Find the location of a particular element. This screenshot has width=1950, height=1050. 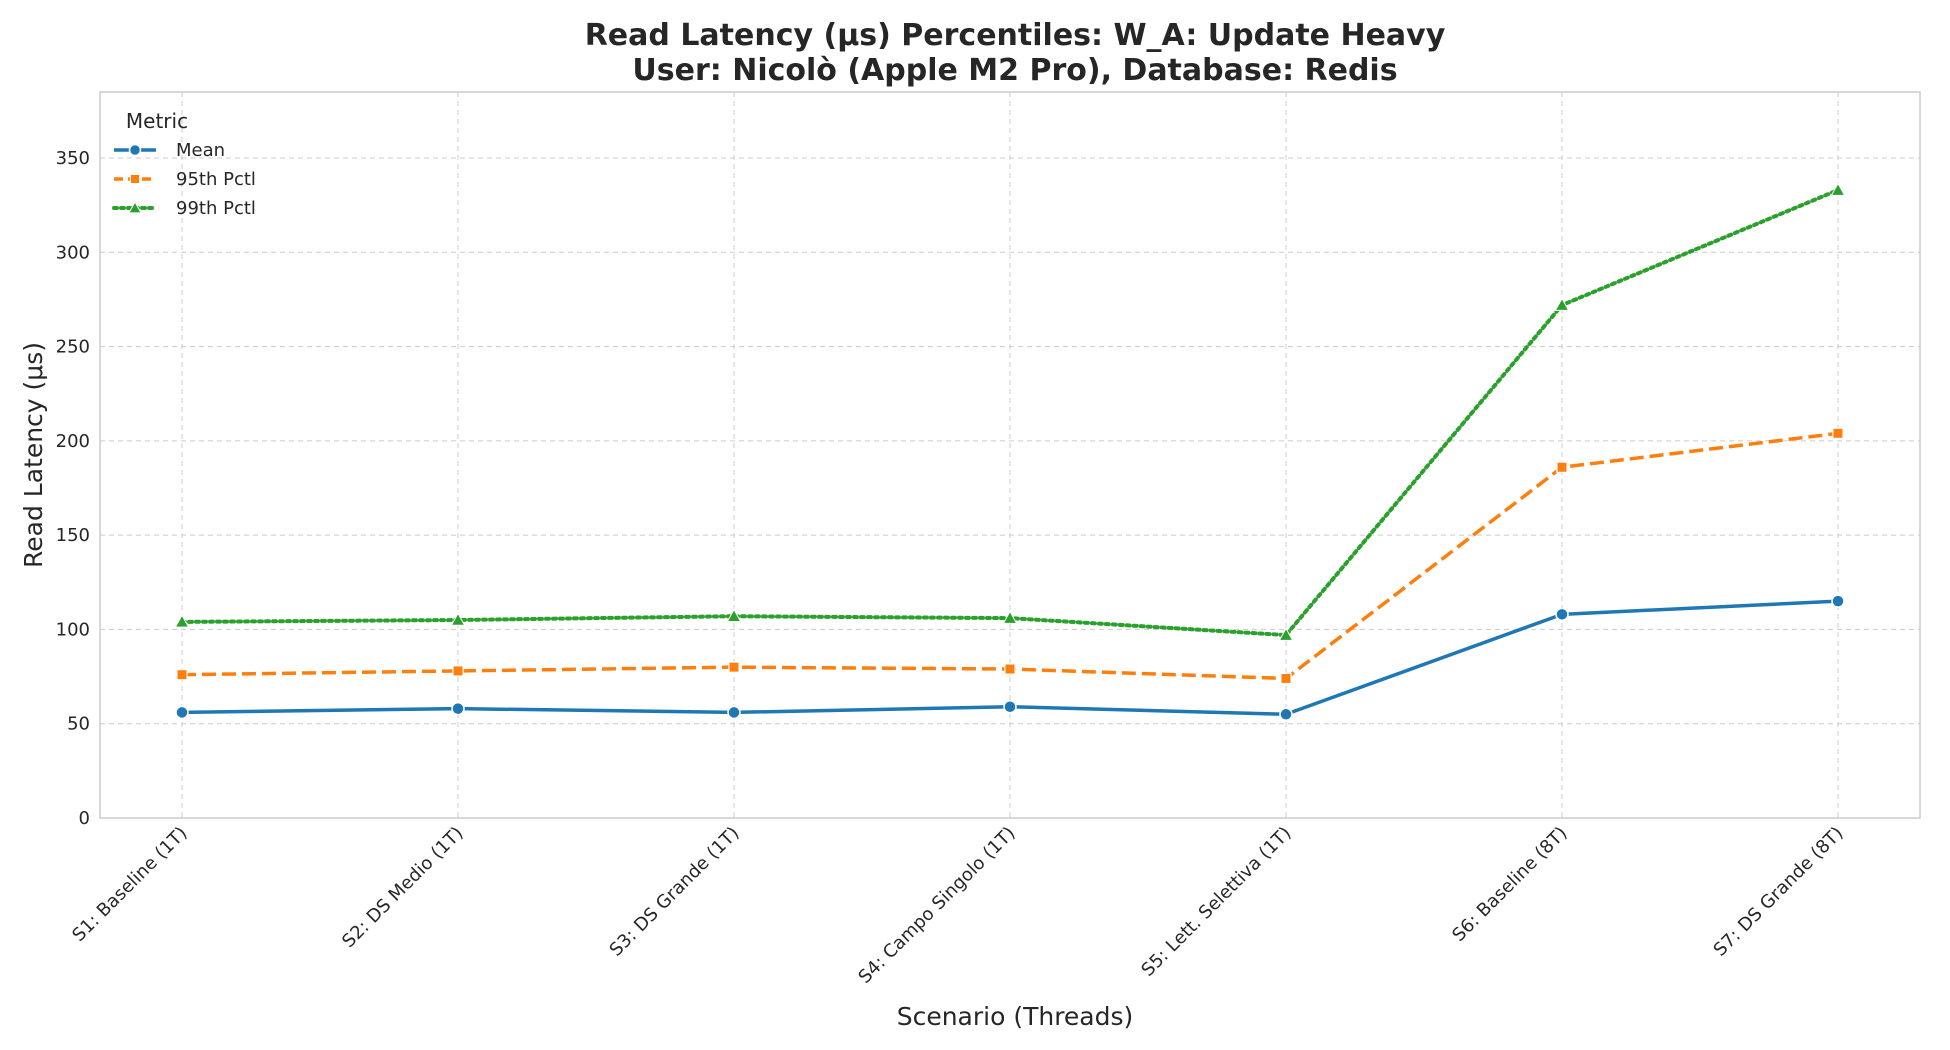

legend-item: 99th Pctl is located at coordinates (184, 208).